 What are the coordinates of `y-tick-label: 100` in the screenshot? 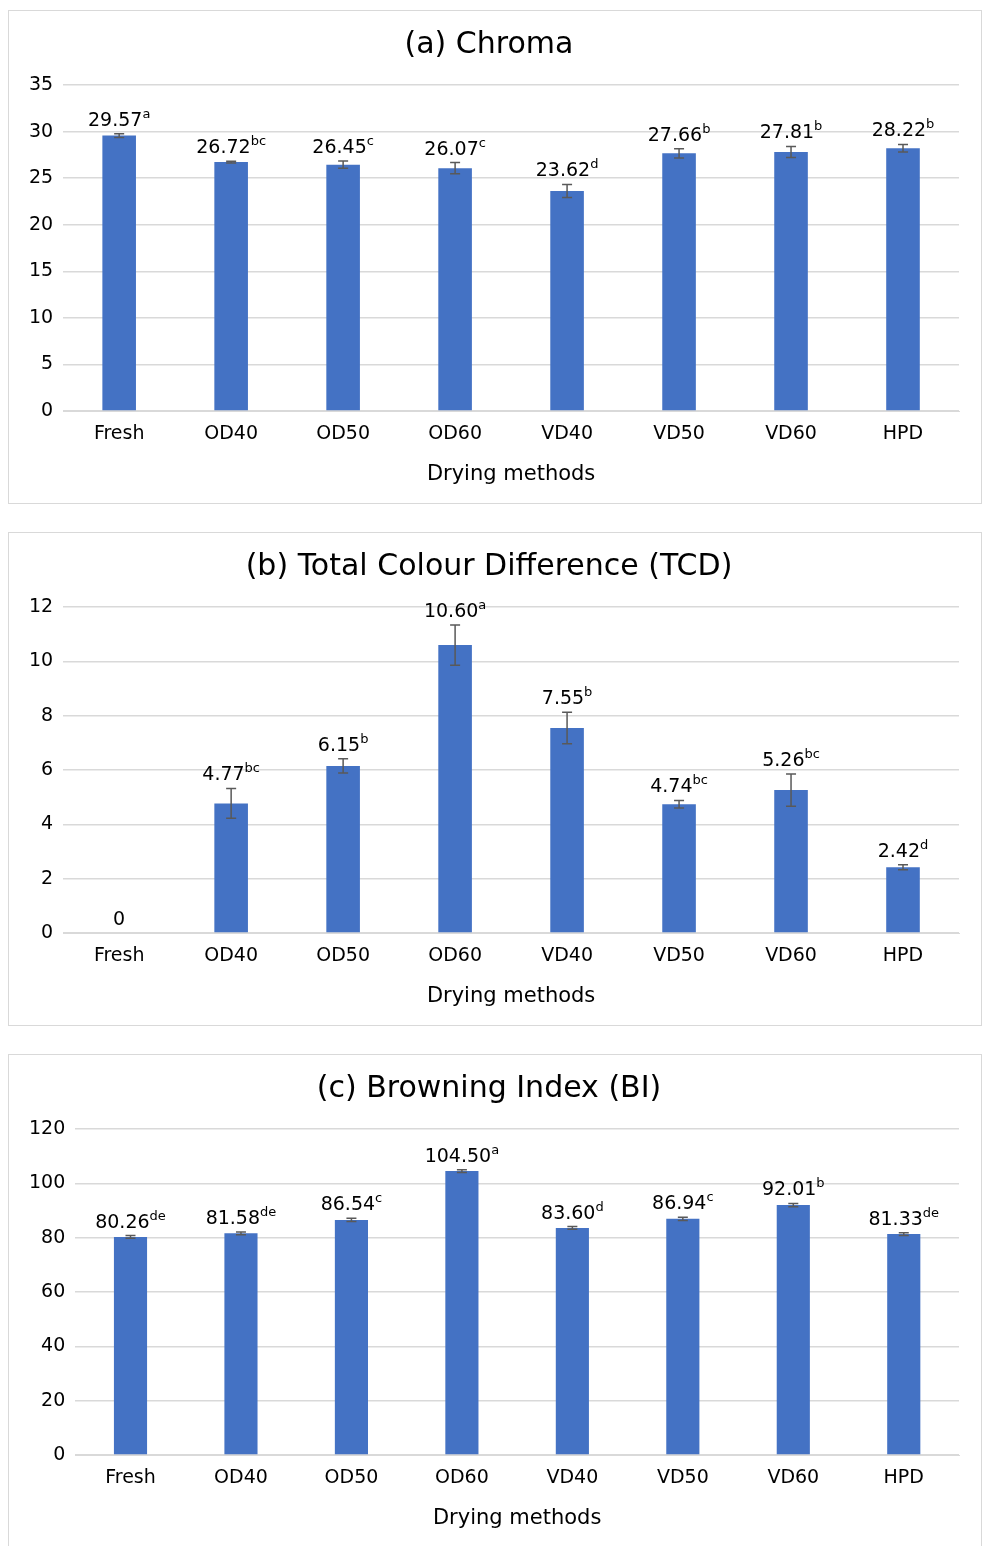 It's located at (47, 1181).